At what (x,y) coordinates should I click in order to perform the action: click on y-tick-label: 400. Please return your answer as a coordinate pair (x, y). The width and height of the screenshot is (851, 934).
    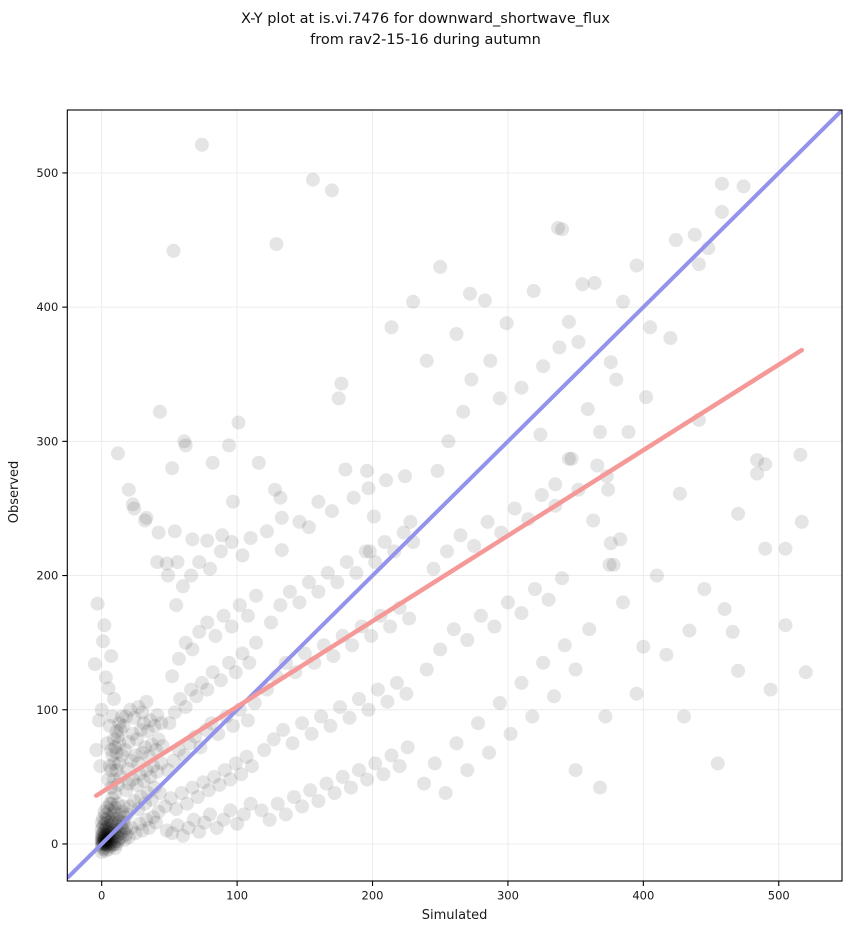
    Looking at the image, I should click on (47, 307).